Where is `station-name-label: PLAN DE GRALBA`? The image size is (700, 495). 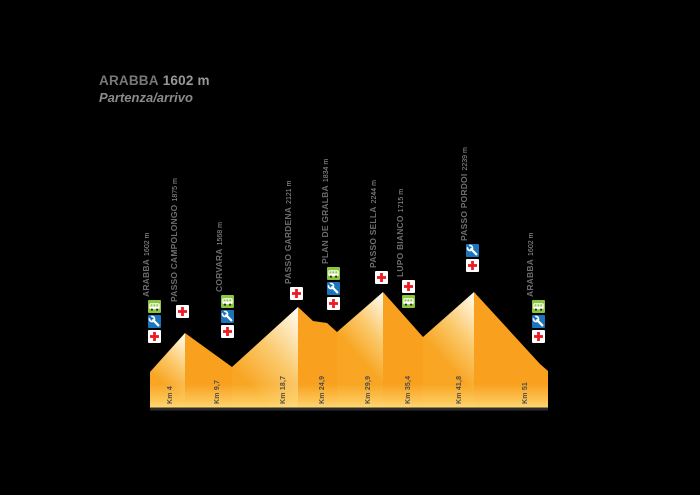 station-name-label: PLAN DE GRALBA is located at coordinates (324, 224).